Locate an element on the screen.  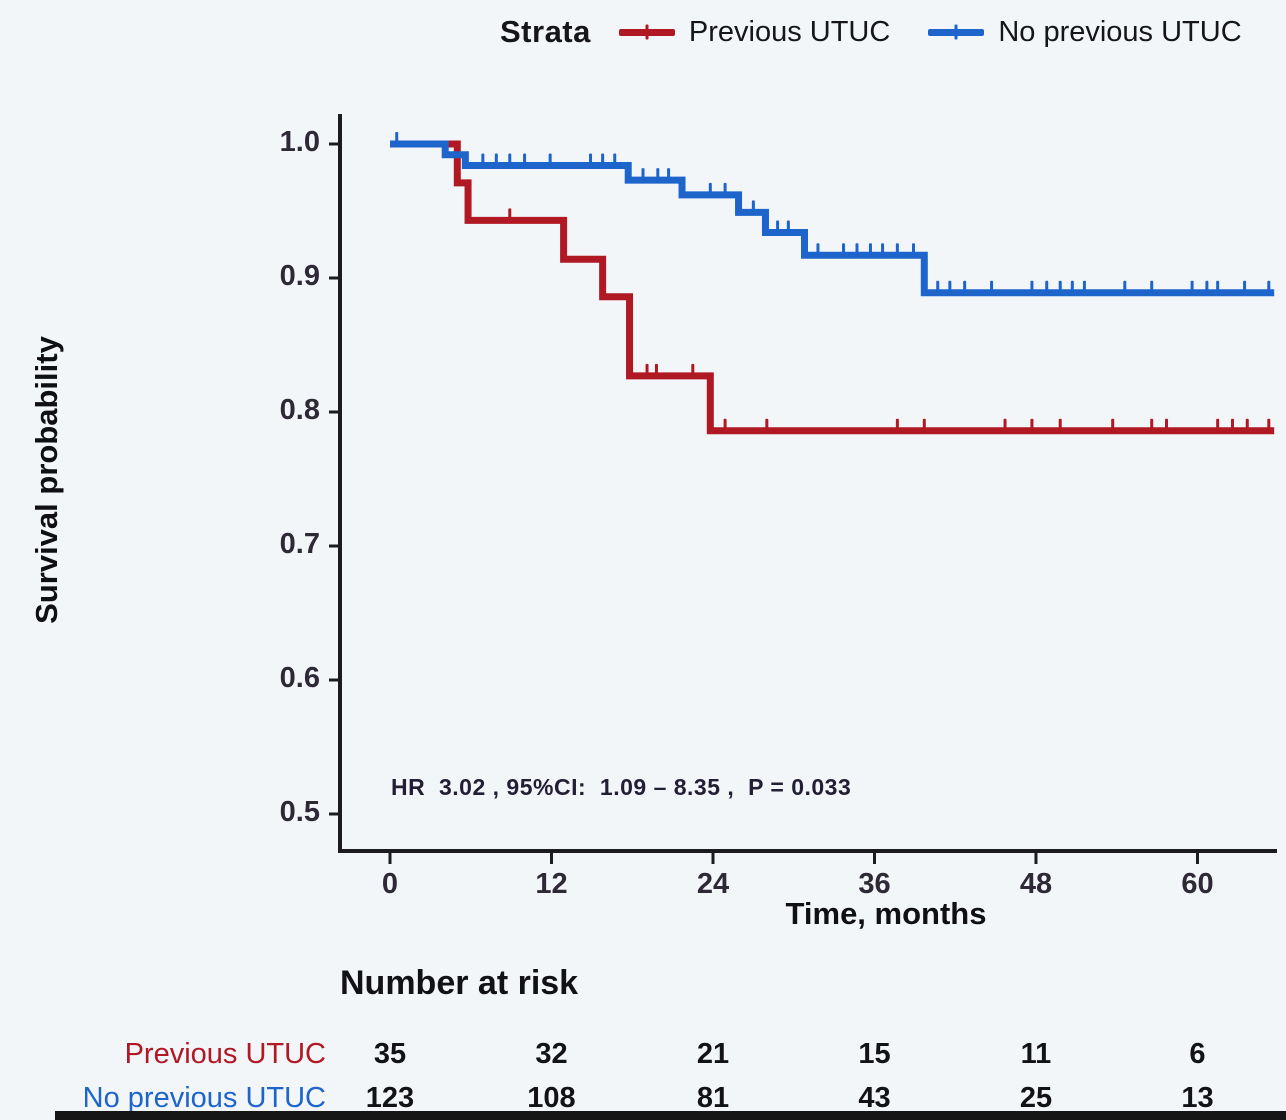
legend-key-line-no-previous-utuc is located at coordinates (956, 32).